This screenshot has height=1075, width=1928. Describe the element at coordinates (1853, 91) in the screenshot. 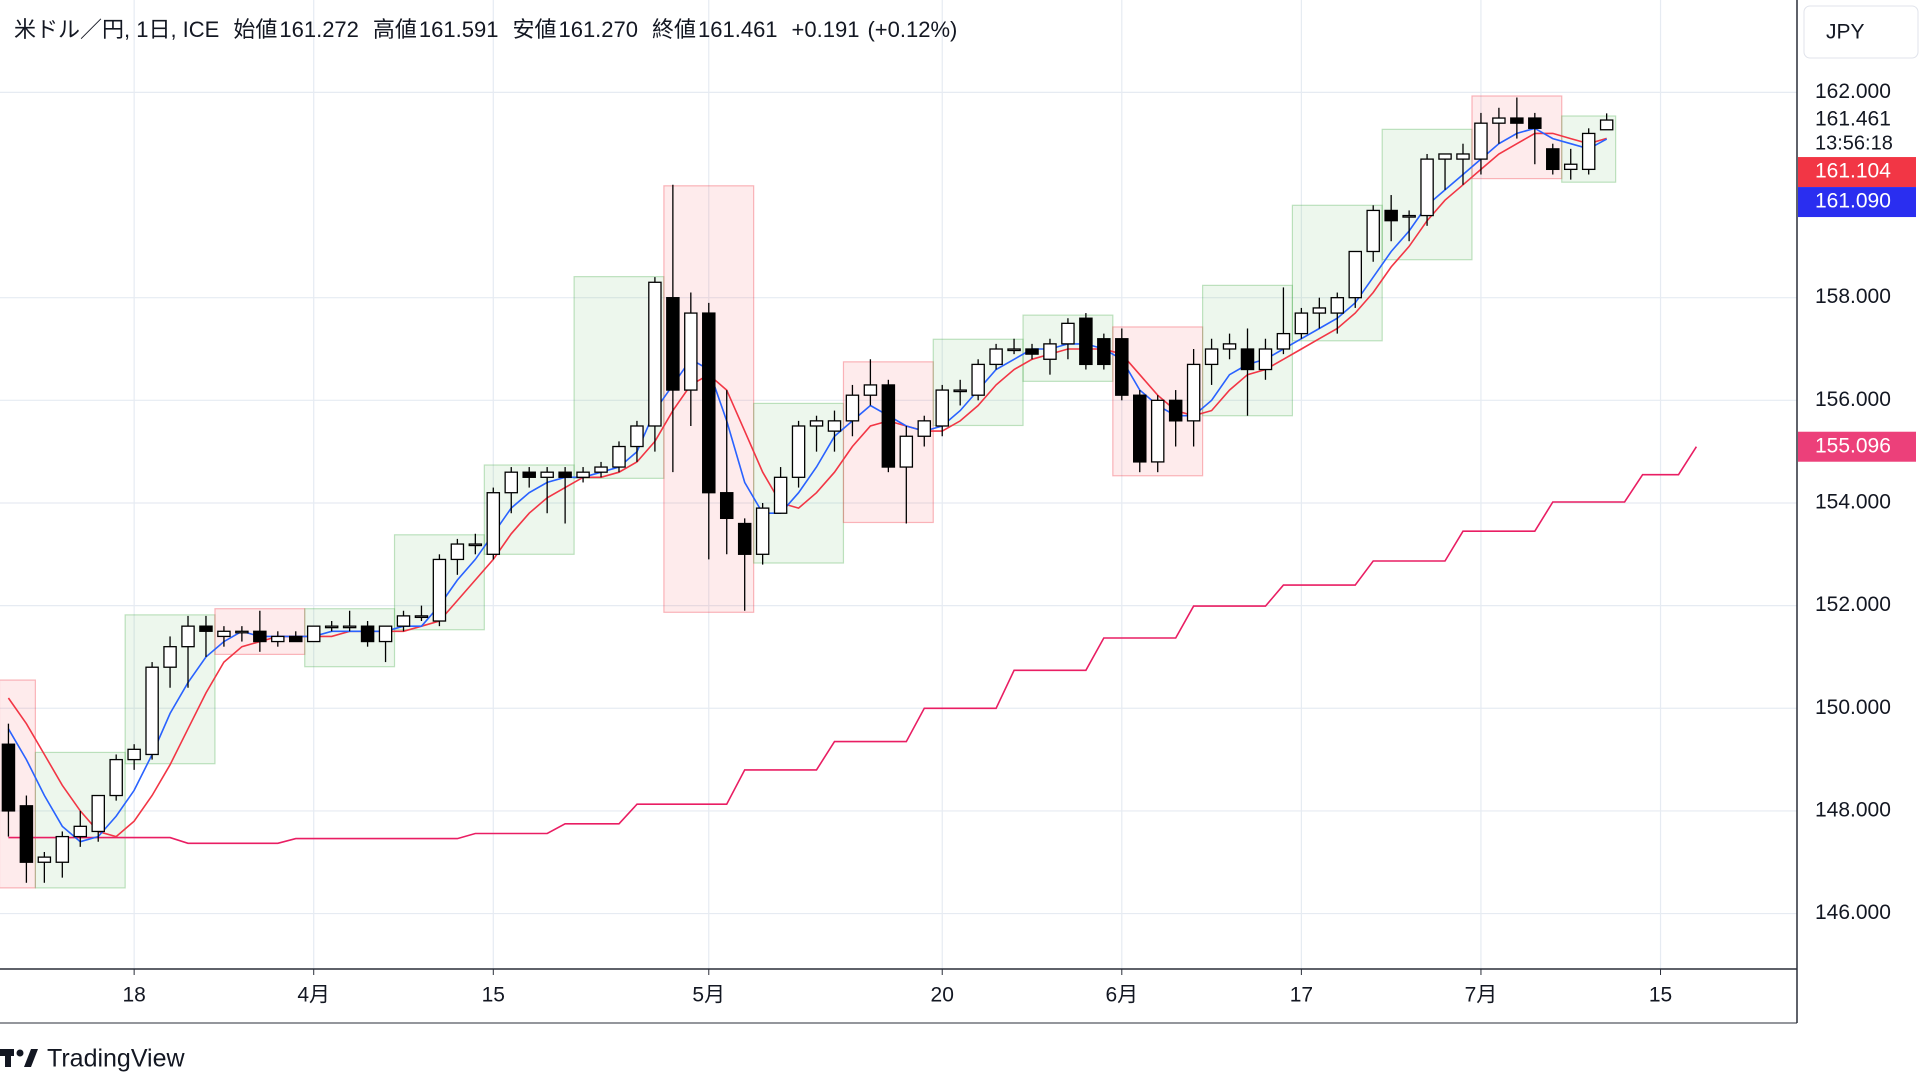

I see `y-tick-label: 162.000` at that location.